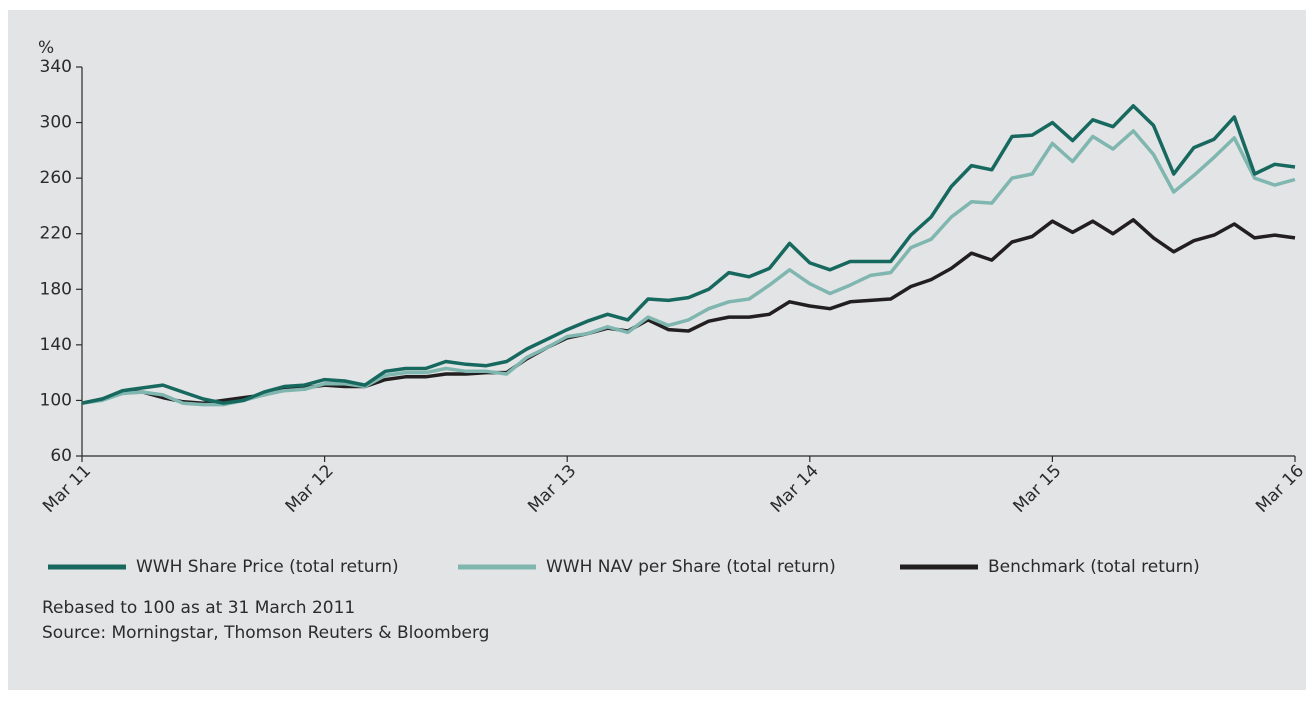  Describe the element at coordinates (56, 345) in the screenshot. I see `y-tick-label: 140` at that location.